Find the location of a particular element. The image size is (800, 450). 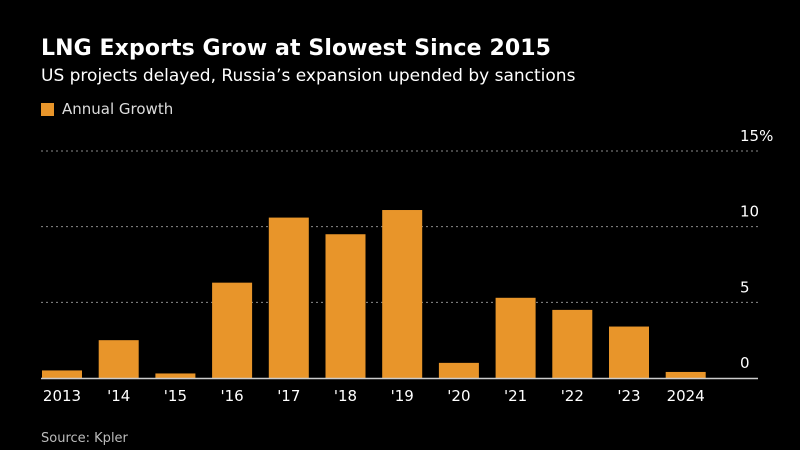

x-tick-label: '23 is located at coordinates (628, 396).